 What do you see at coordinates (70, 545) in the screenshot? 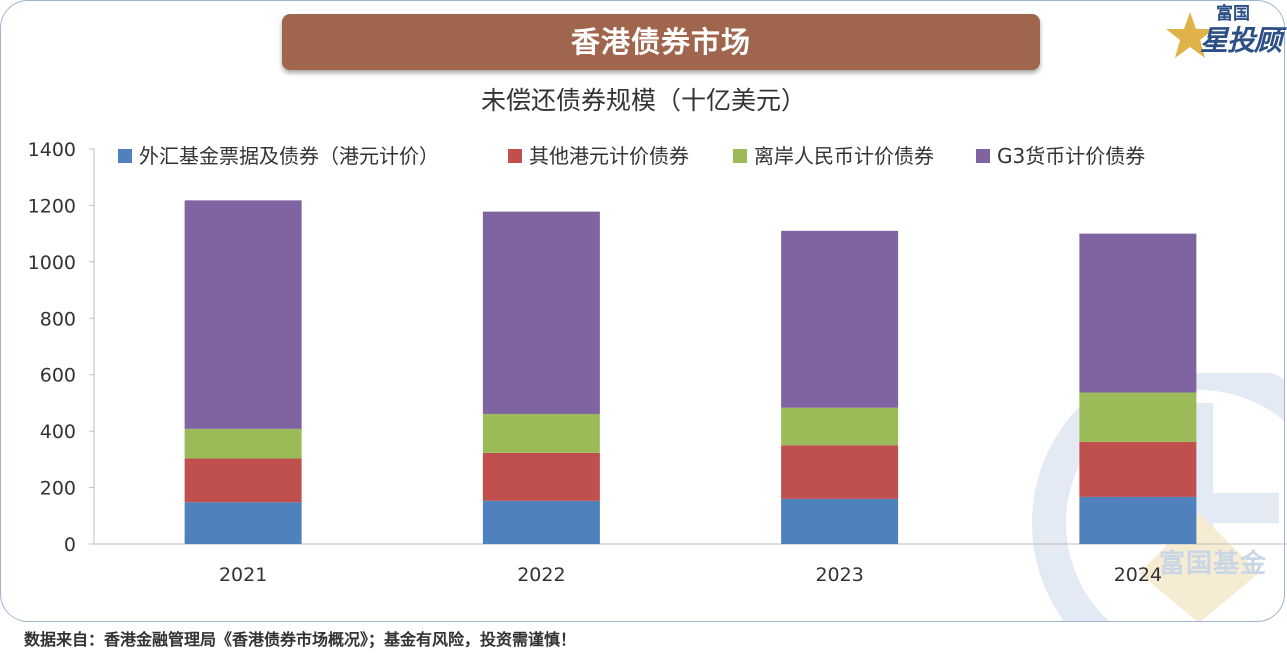
I see `y-tick-label: 0` at bounding box center [70, 545].